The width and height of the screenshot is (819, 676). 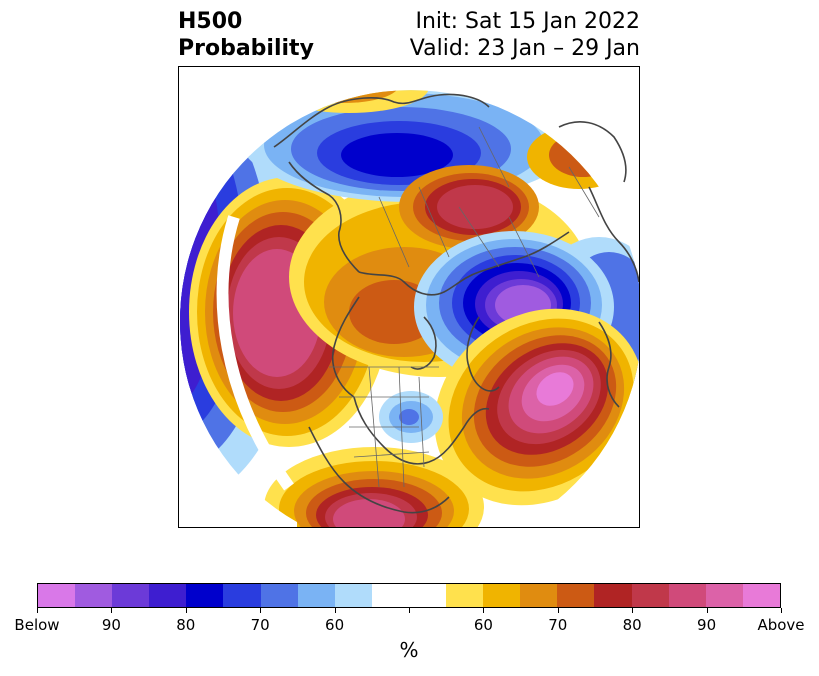 I want to click on below-region-east-coast, so click(x=411, y=417).